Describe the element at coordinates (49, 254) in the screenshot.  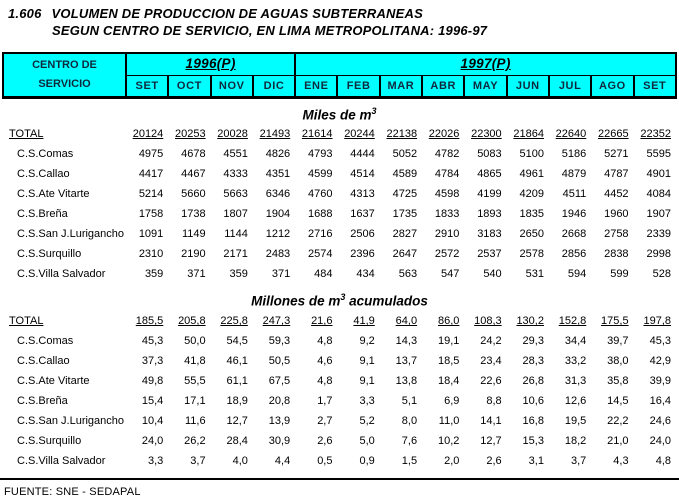
I see `row-label: C.S.Surquillo` at that location.